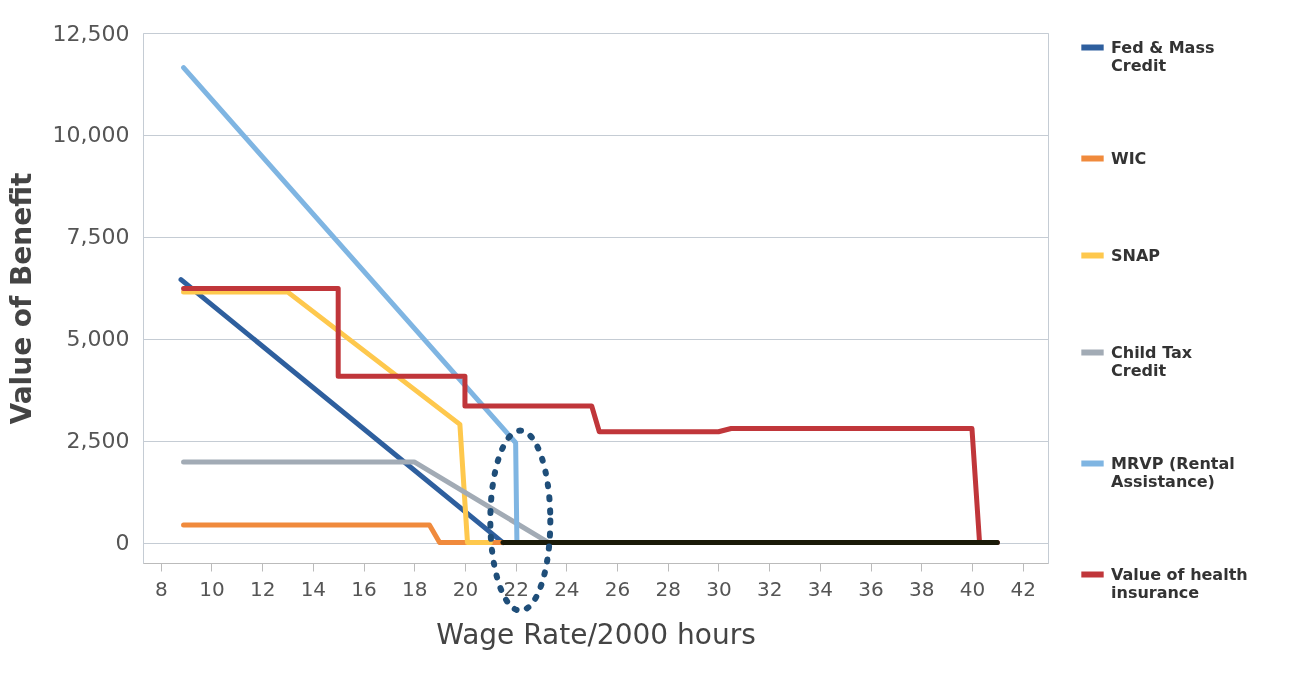  Describe the element at coordinates (668, 588) in the screenshot. I see `x-tick-label: 28` at that location.